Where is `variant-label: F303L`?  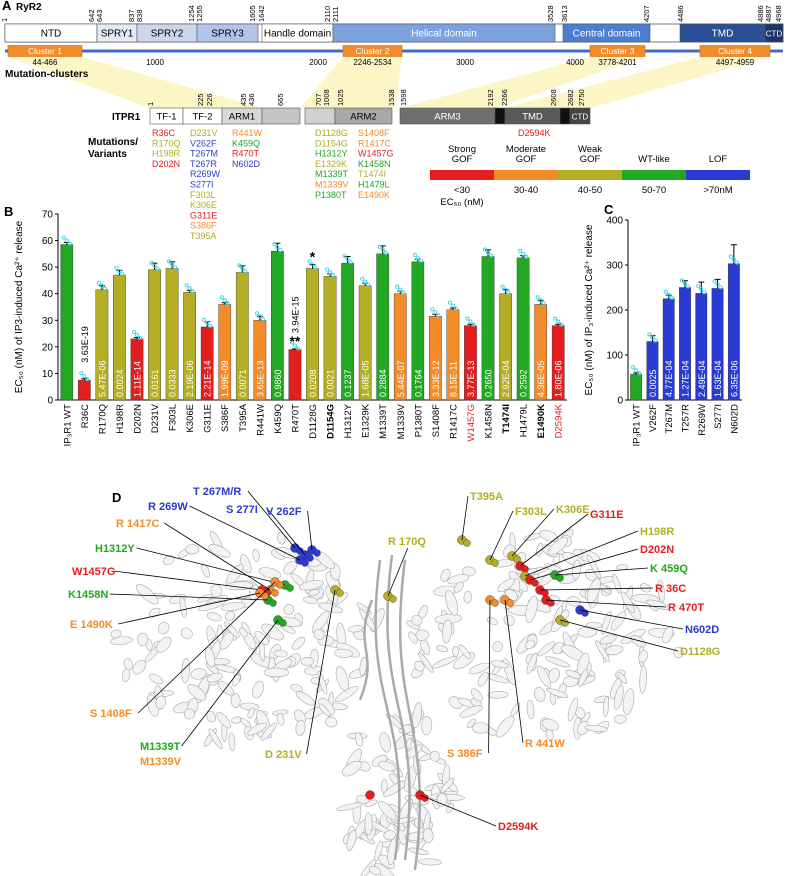 variant-label: F303L is located at coordinates (203, 195).